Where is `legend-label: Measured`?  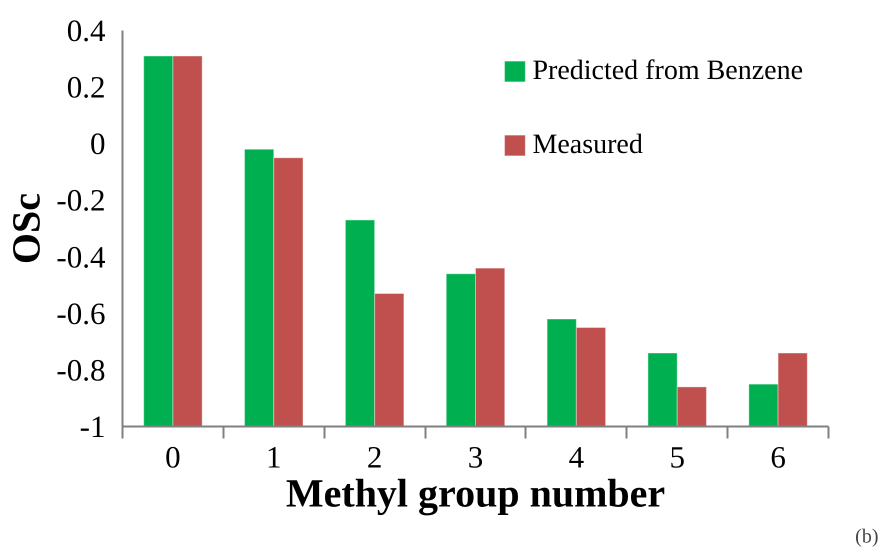 legend-label: Measured is located at coordinates (587, 145).